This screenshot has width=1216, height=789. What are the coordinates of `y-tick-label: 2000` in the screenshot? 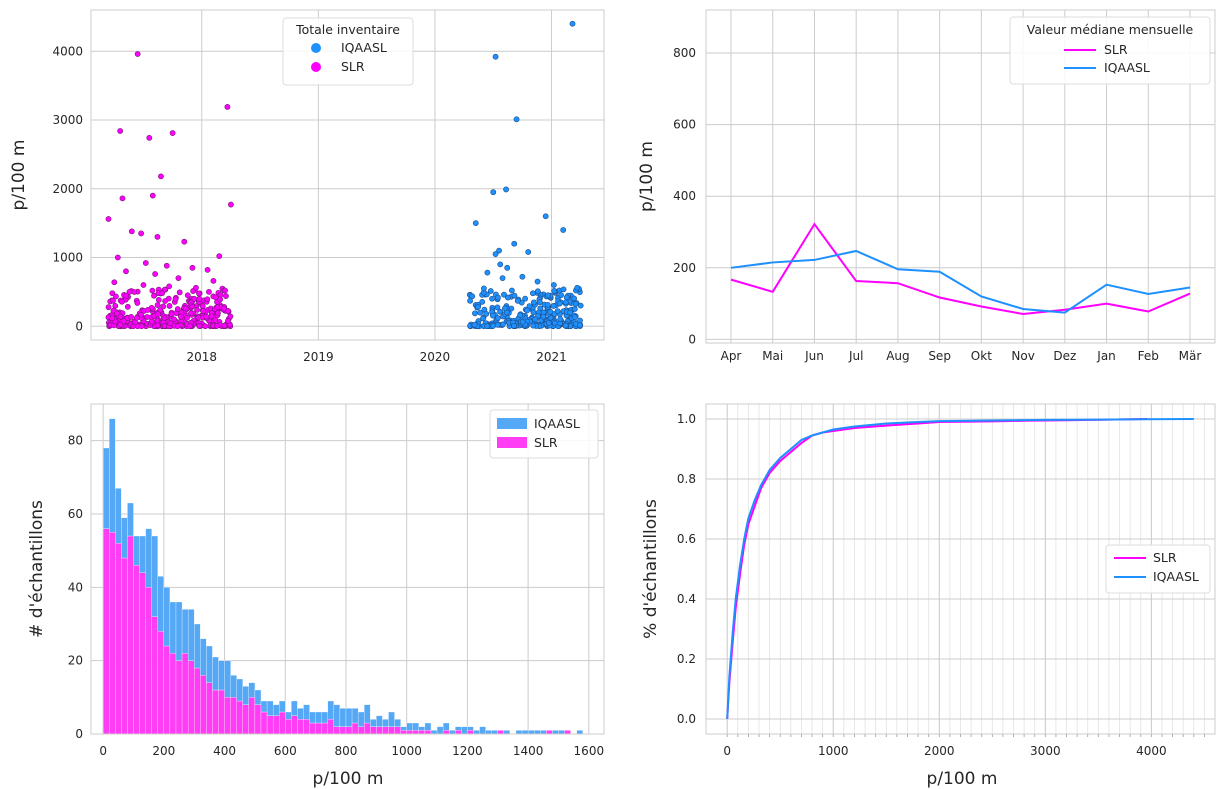 It's located at (67, 189).